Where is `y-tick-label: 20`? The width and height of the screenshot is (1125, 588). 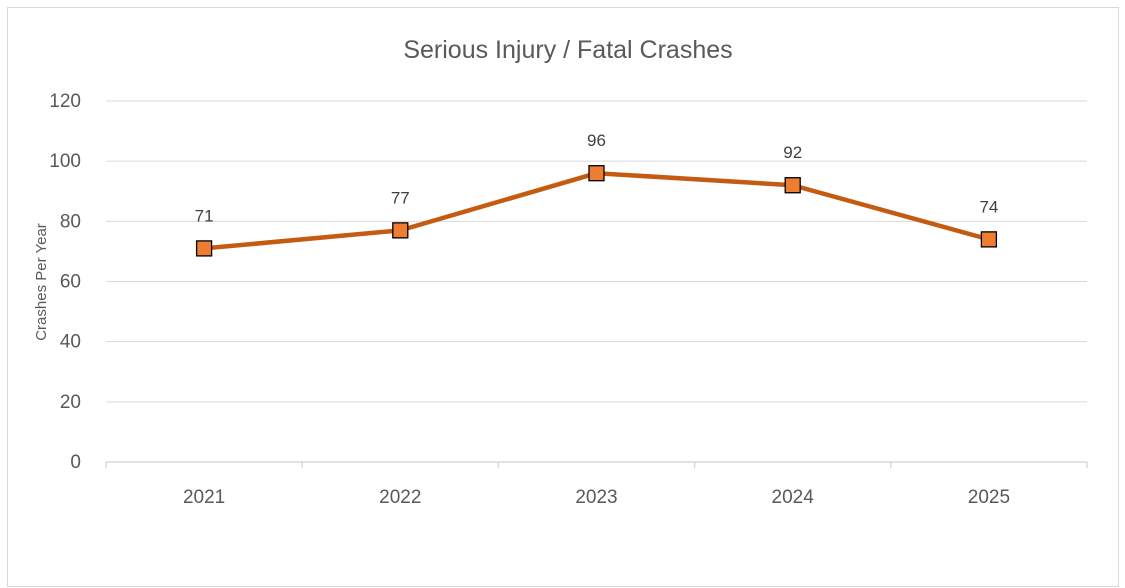
y-tick-label: 20 is located at coordinates (70, 402).